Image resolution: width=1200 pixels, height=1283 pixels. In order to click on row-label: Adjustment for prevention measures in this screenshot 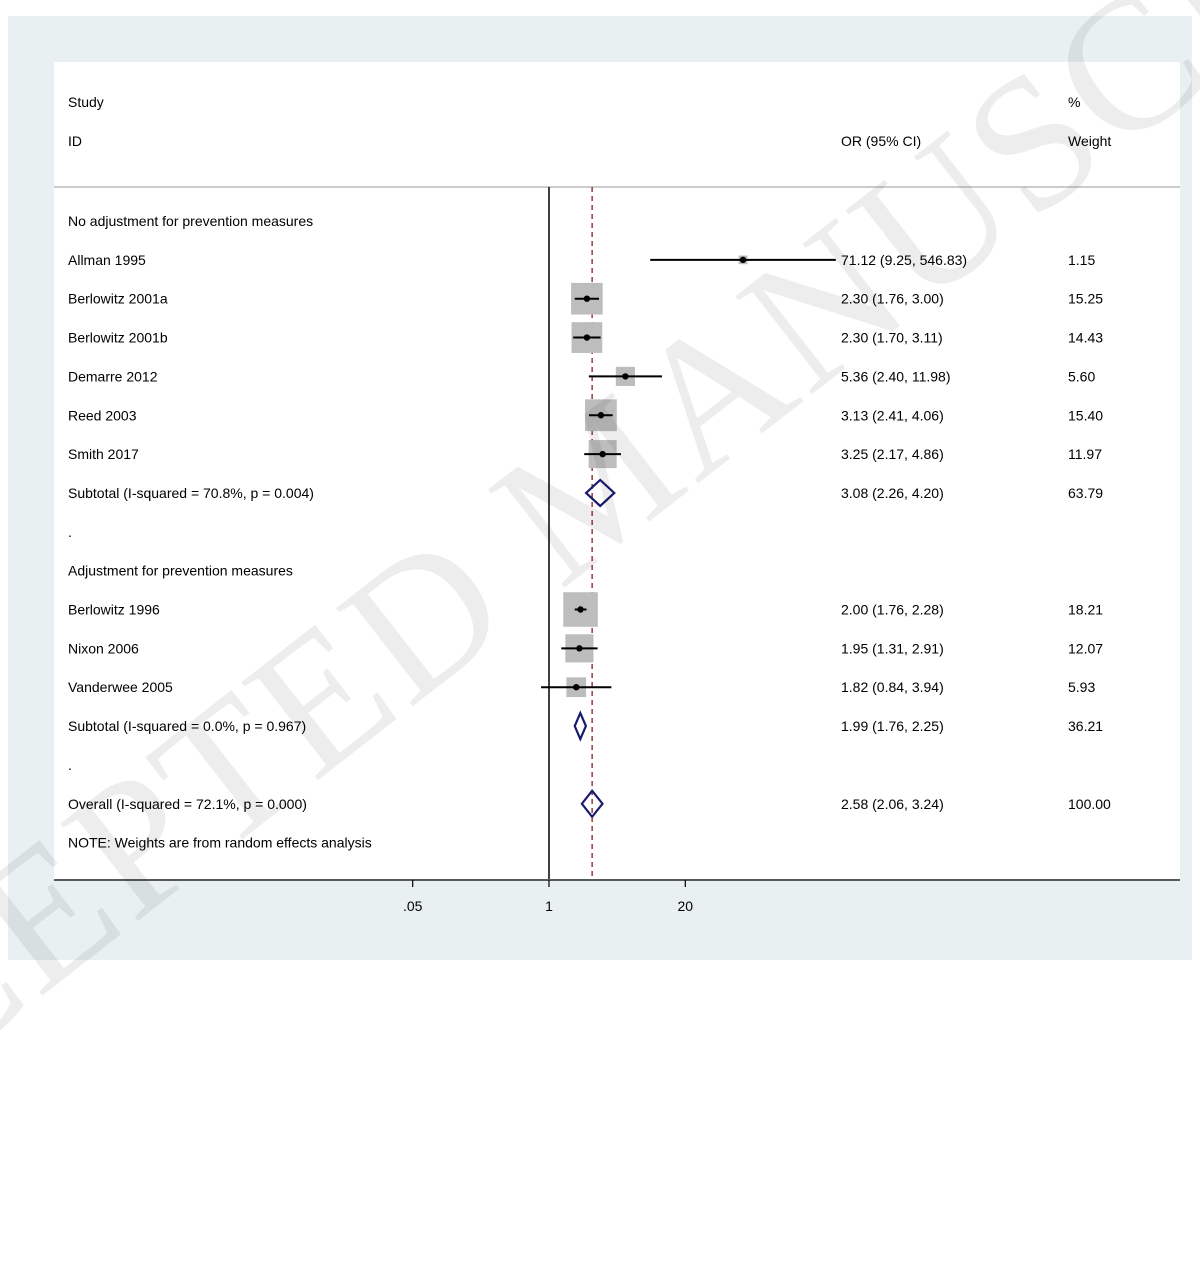, I will do `click(180, 571)`.